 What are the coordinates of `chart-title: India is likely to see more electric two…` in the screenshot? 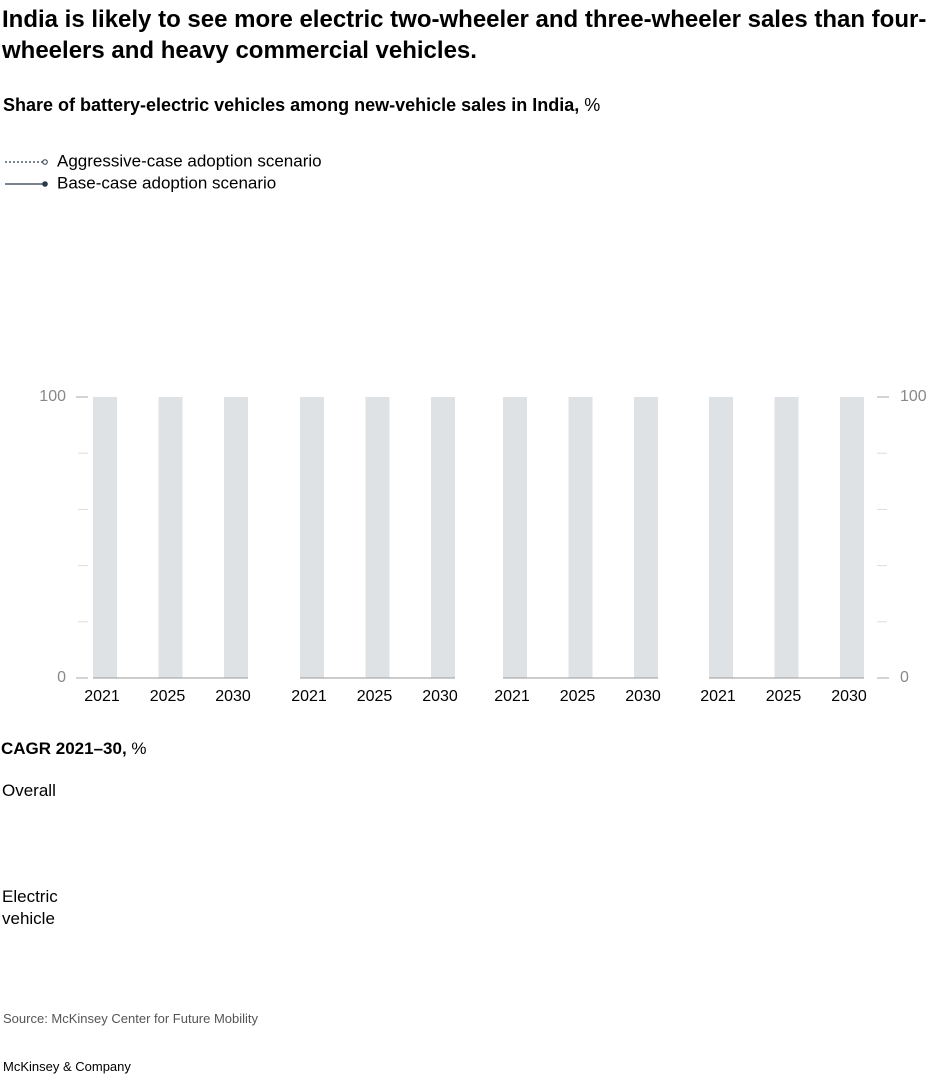 It's located at (464, 35).